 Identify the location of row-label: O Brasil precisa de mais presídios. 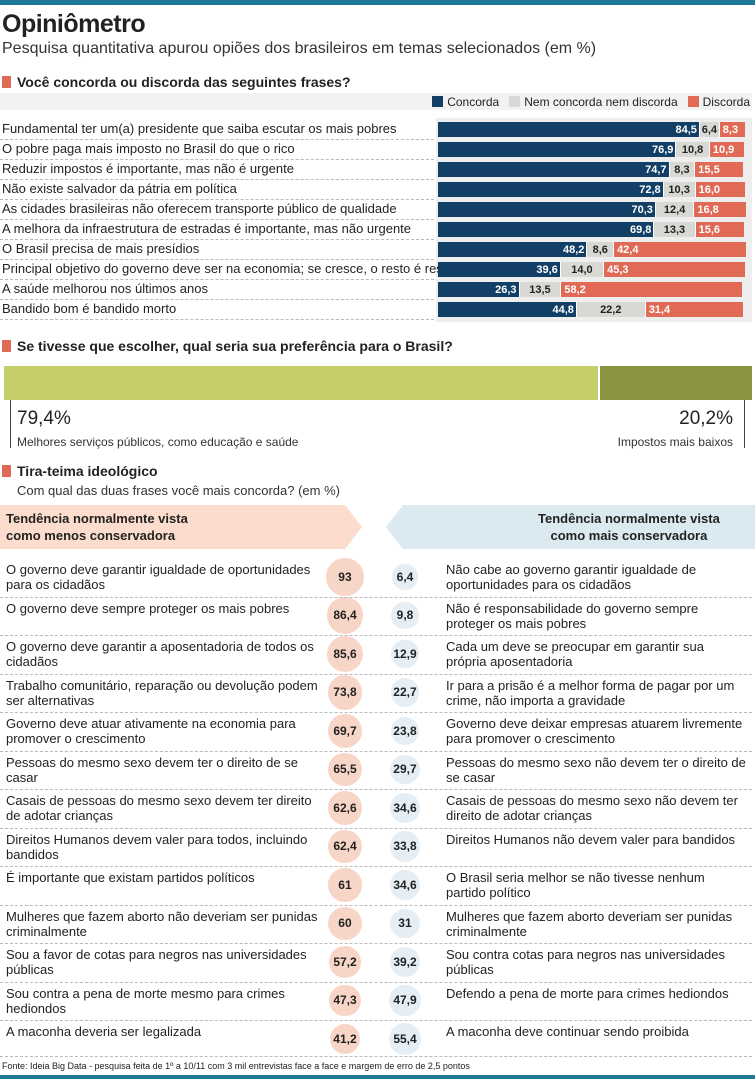
(101, 248).